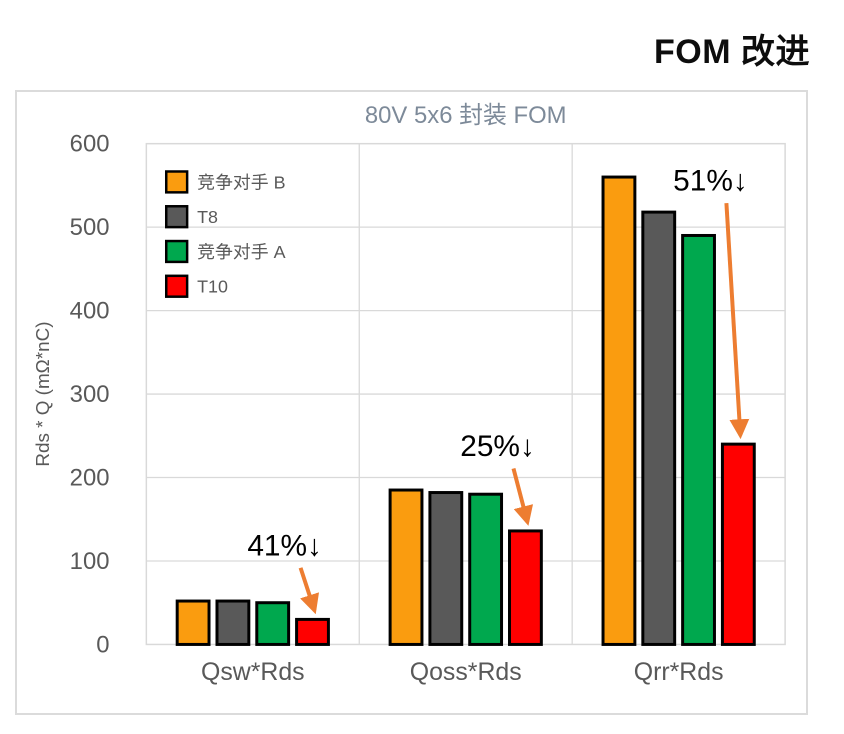  I want to click on x-category-label: Qsw*Rds, so click(253, 672).